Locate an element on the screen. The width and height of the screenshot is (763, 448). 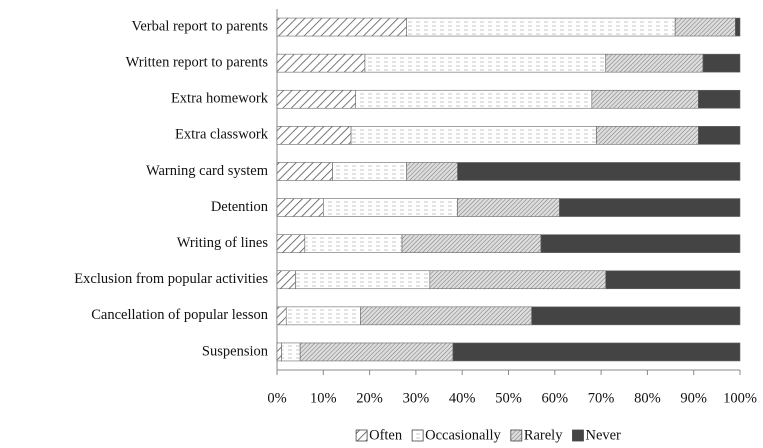
x-tick-label: 10% is located at coordinates (323, 398).